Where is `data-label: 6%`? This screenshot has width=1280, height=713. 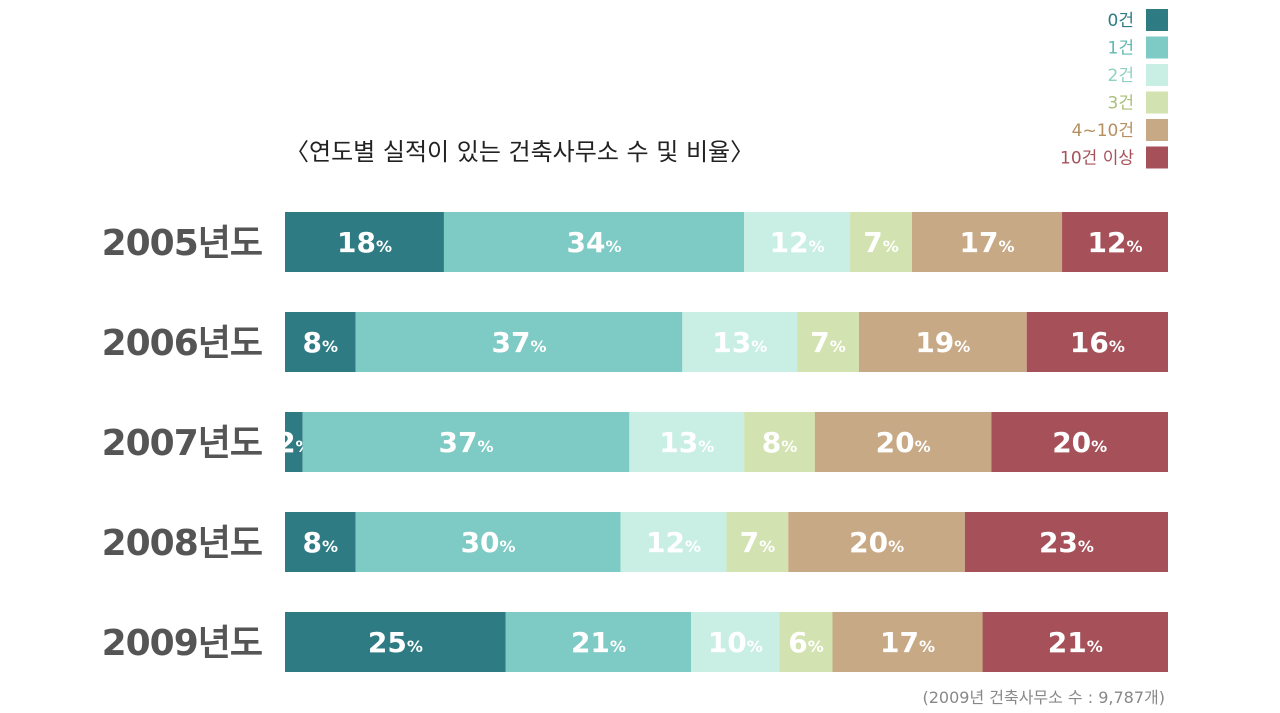 data-label: 6% is located at coordinates (806, 642).